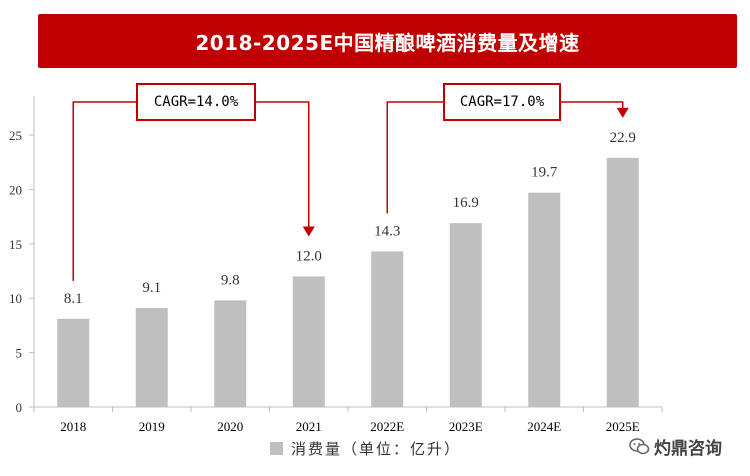 The width and height of the screenshot is (750, 476). I want to click on y-tick-label: 5, so click(19, 353).